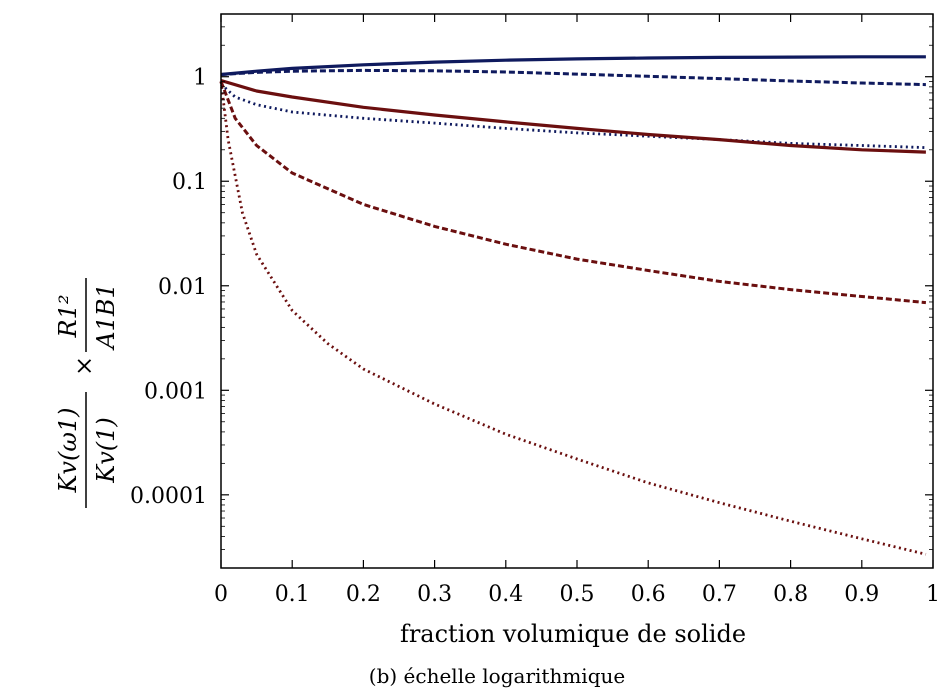 The image size is (942, 689). What do you see at coordinates (573, 77) in the screenshot?
I see `series-line-blue-dashed` at bounding box center [573, 77].